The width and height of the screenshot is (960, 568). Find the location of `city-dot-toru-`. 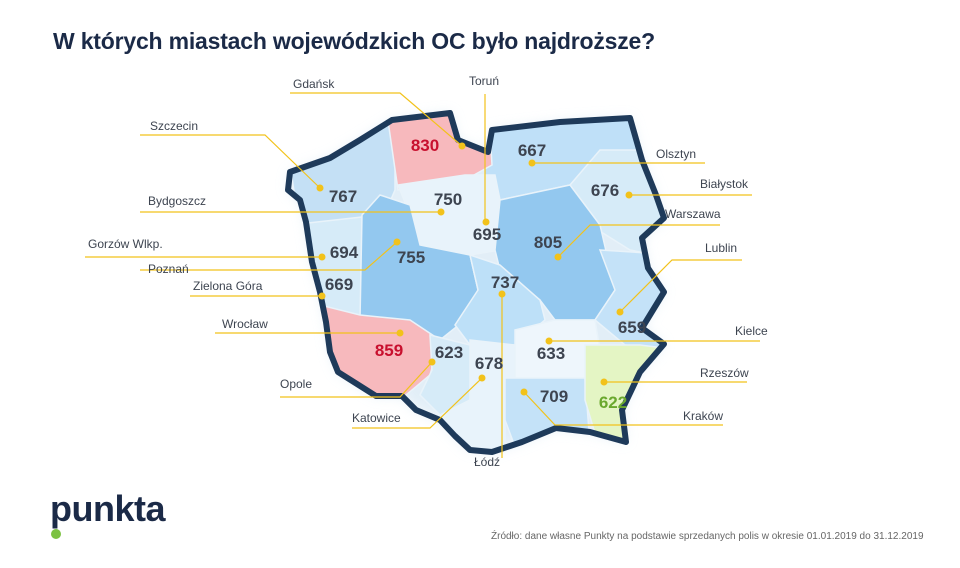

city-dot-toru- is located at coordinates (486, 222).